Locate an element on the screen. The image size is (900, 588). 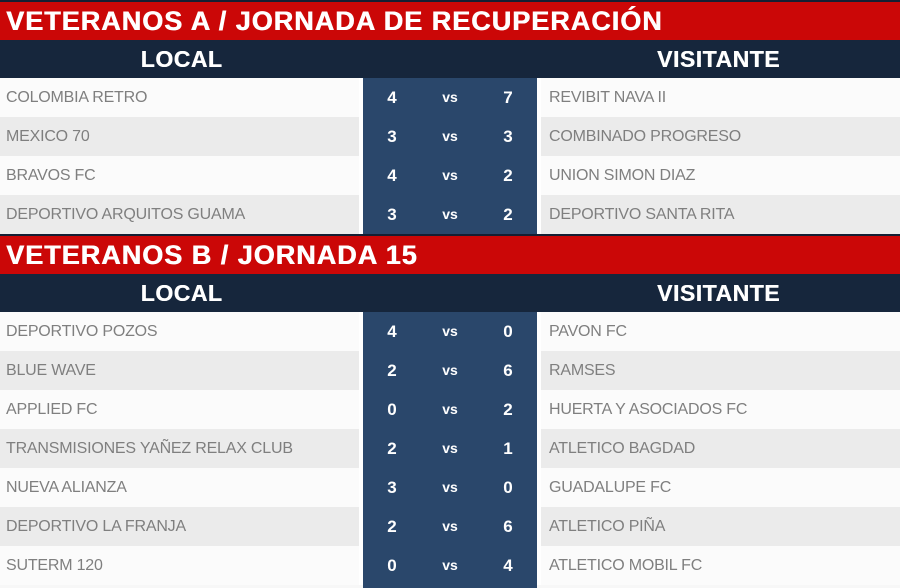
cutoff-local-cell is located at coordinates (181, 586).